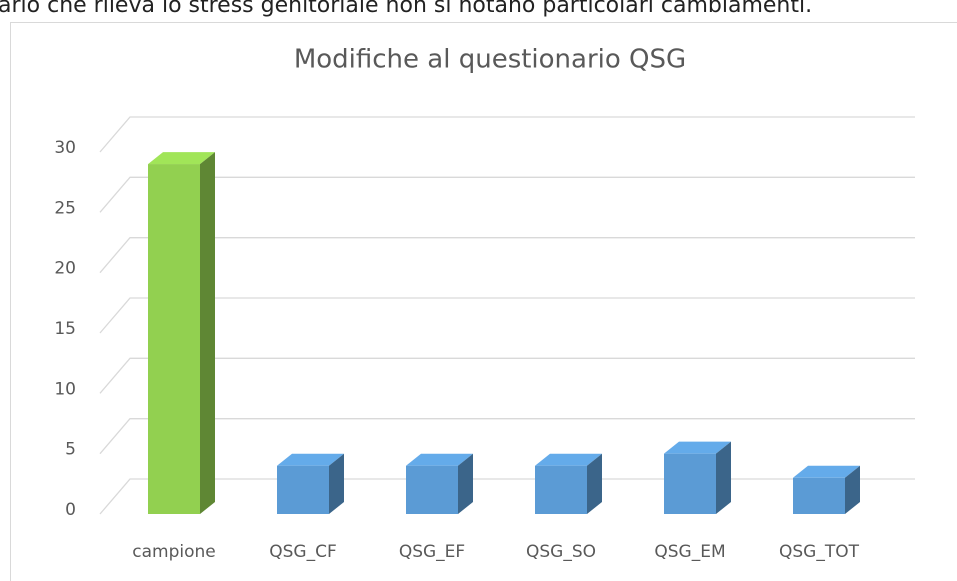 The image size is (957, 581). I want to click on x-tick-label: QSG_EF, so click(432, 552).